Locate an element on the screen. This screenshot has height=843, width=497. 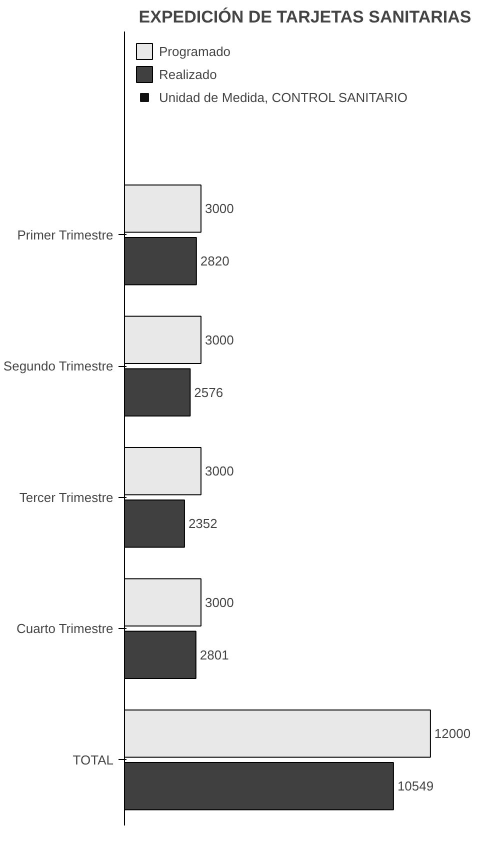
y-tick-label: Tercer Trimestre is located at coordinates (66, 497).